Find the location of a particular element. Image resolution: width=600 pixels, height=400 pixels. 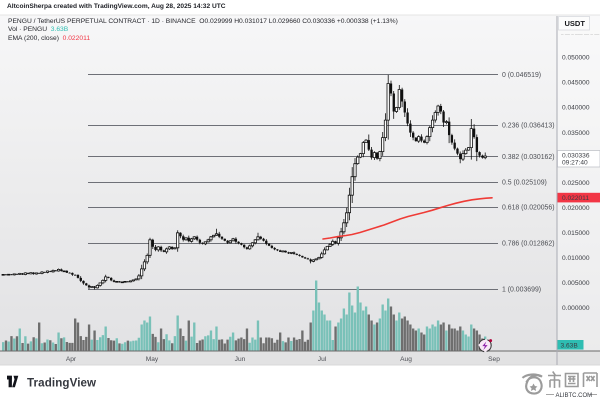

svg-text: 1 (0.003699) is located at coordinates (521, 290).